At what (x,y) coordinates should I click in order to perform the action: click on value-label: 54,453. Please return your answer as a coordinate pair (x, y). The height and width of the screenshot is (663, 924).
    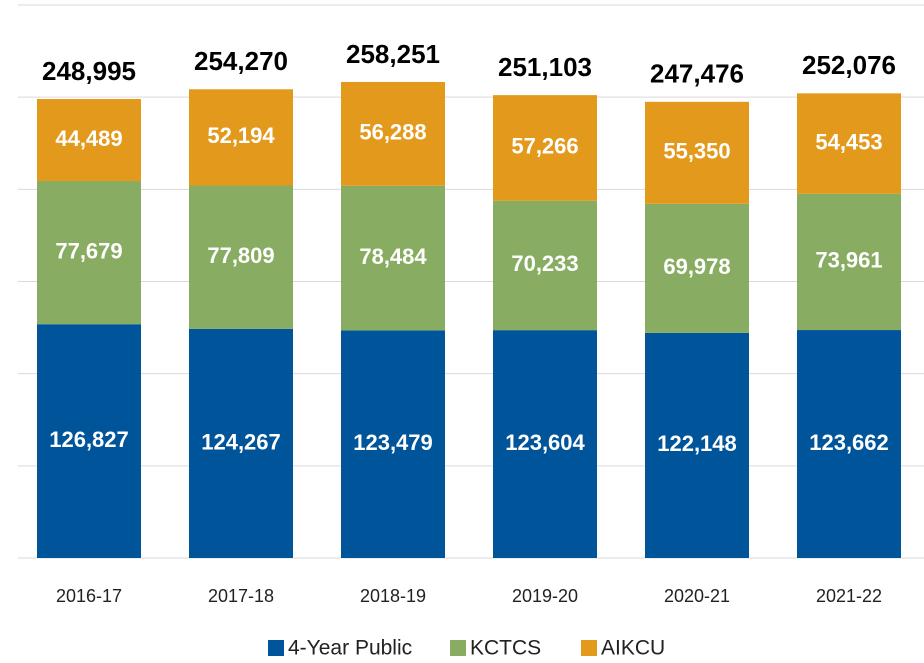
    Looking at the image, I should click on (848, 141).